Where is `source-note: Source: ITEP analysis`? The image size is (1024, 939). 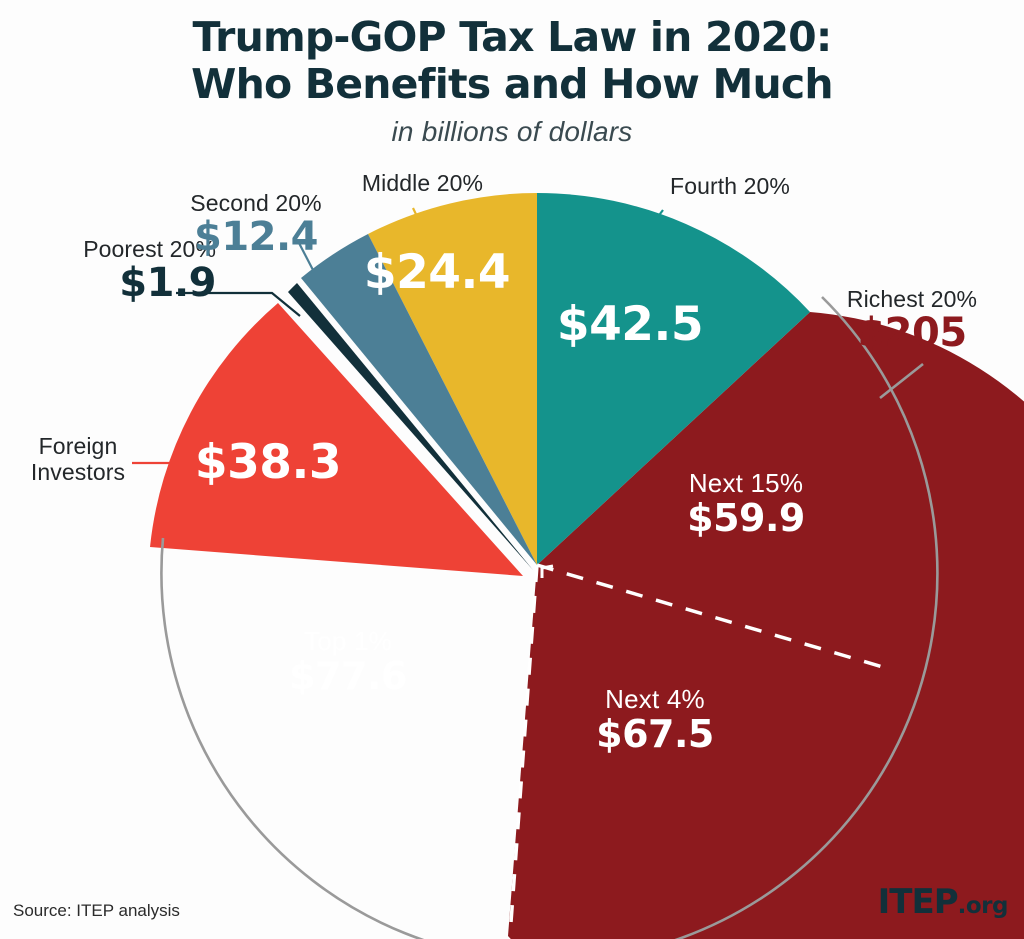 source-note: Source: ITEP analysis is located at coordinates (96, 910).